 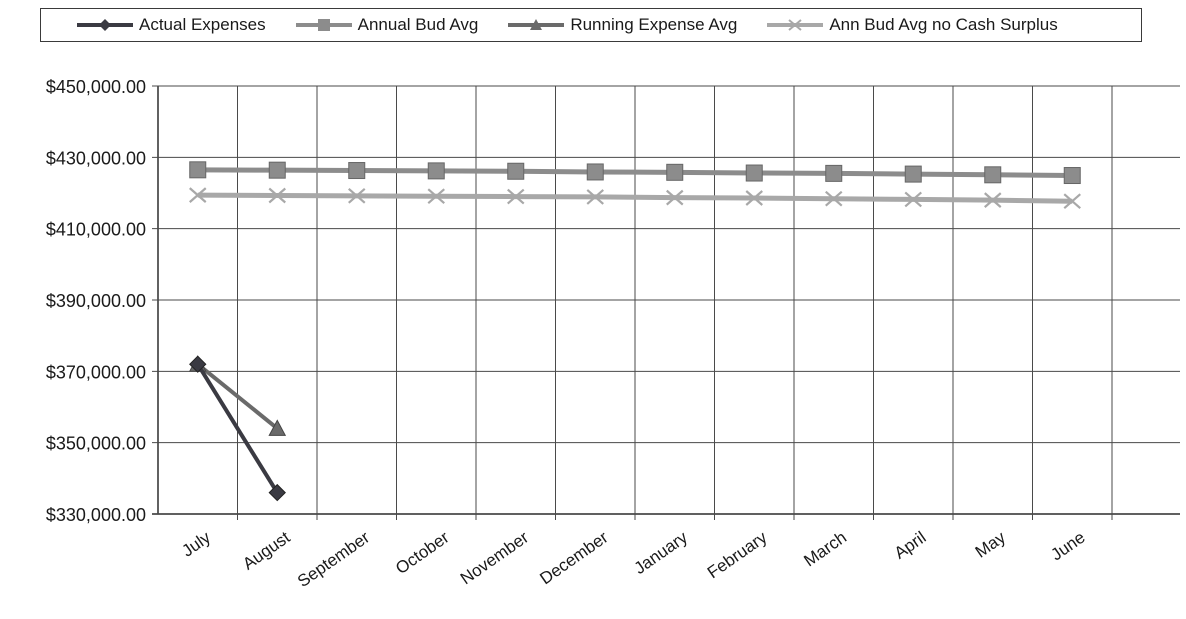 What do you see at coordinates (1067, 546) in the screenshot?
I see `x-tick-label: June` at bounding box center [1067, 546].